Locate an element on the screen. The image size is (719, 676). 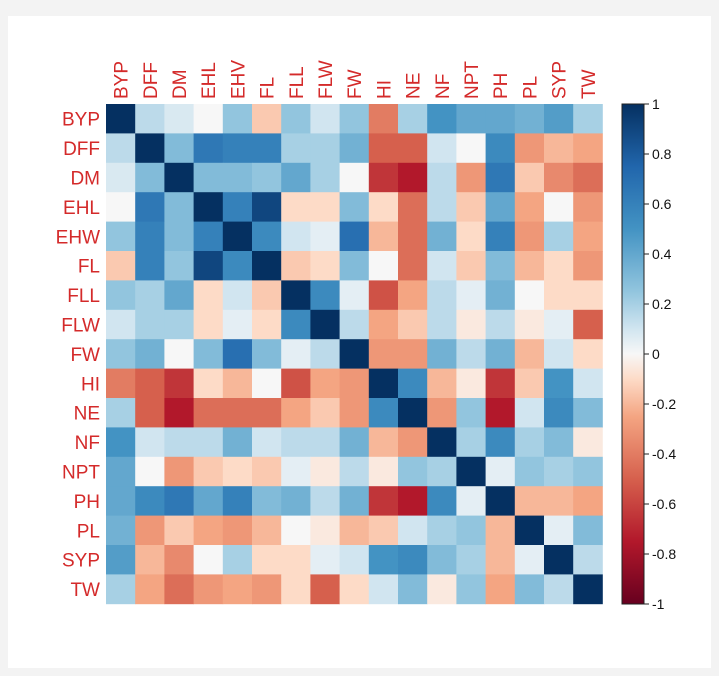
column-label-ph: PH is located at coordinates (501, 86).